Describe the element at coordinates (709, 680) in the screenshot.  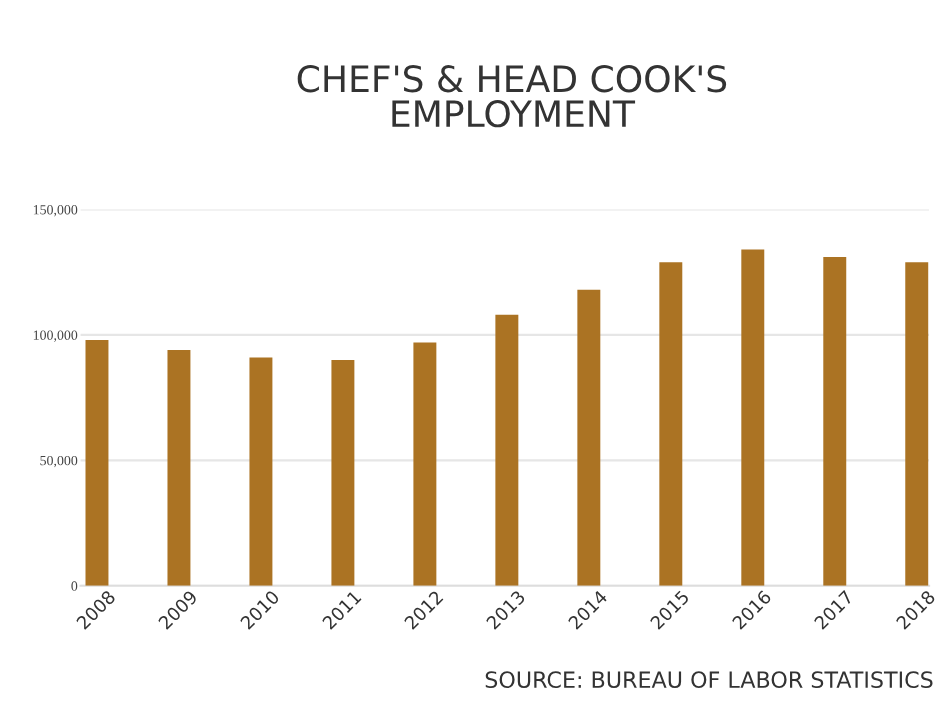
I see `source-note: SOURCE: BUREAU OF LABOR STATISTICS` at that location.